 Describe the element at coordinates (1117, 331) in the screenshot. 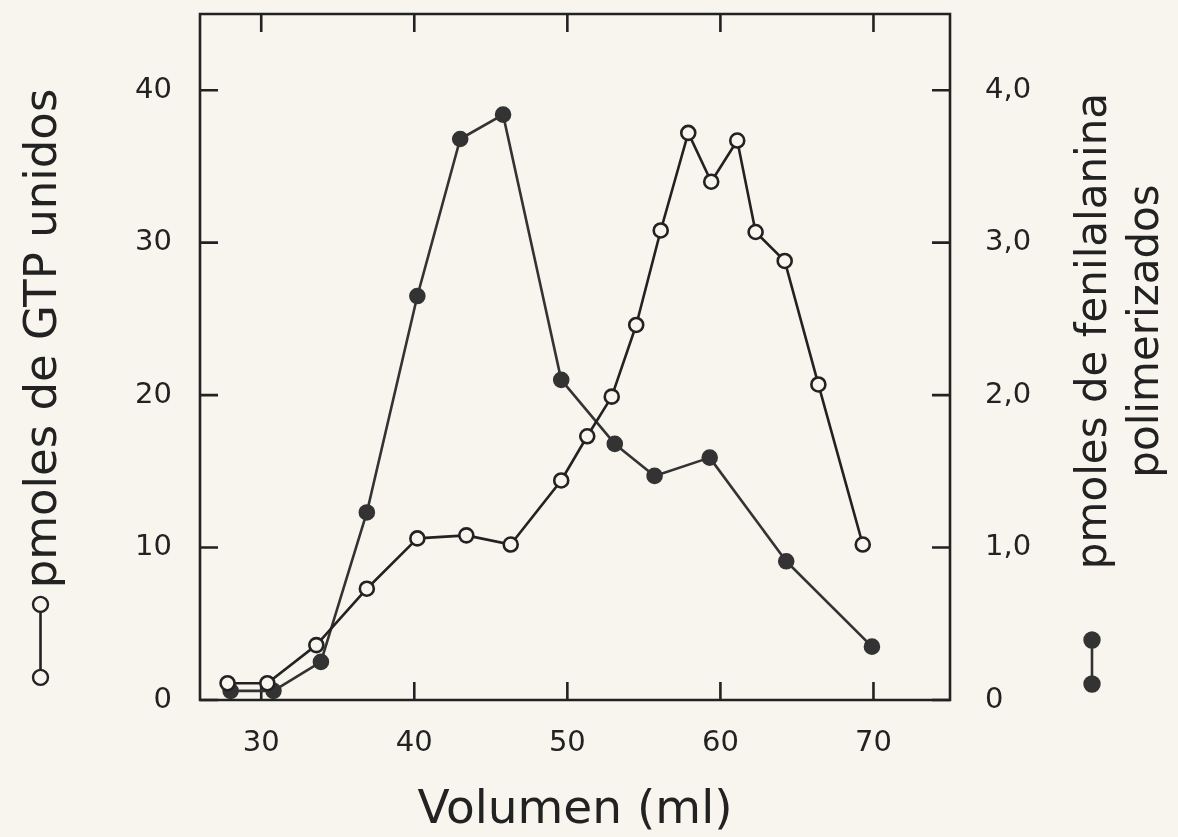

I see `y2-axis-title: pmoles de fenilalanina polimerizados` at that location.